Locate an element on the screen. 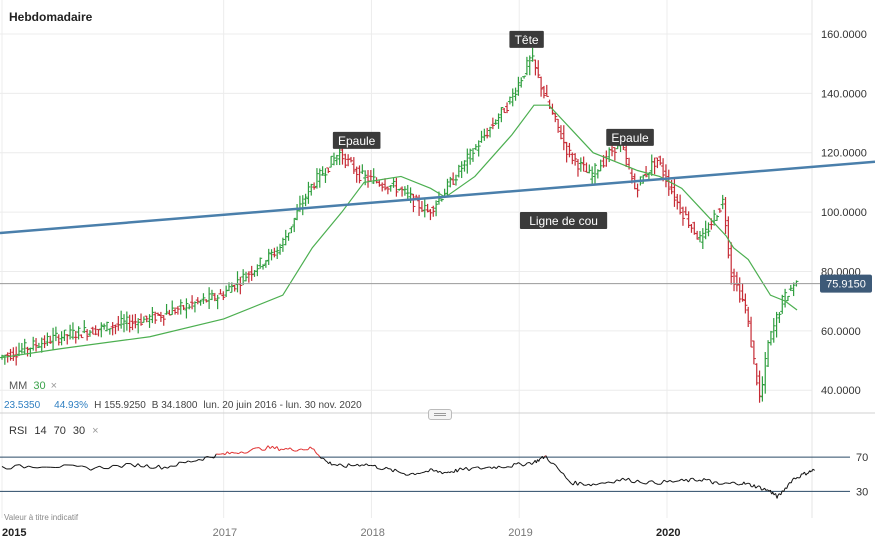  annotation-label: Epaule is located at coordinates (630, 138).